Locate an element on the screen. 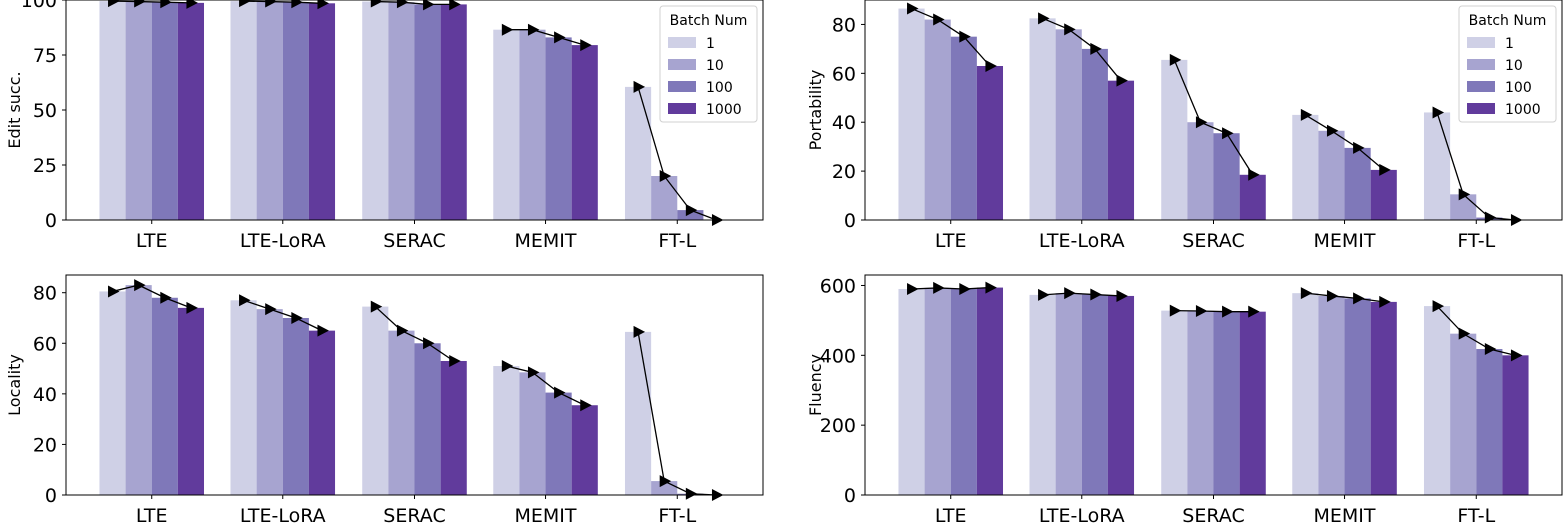  y-axis-label: Portability is located at coordinates (815, 110).